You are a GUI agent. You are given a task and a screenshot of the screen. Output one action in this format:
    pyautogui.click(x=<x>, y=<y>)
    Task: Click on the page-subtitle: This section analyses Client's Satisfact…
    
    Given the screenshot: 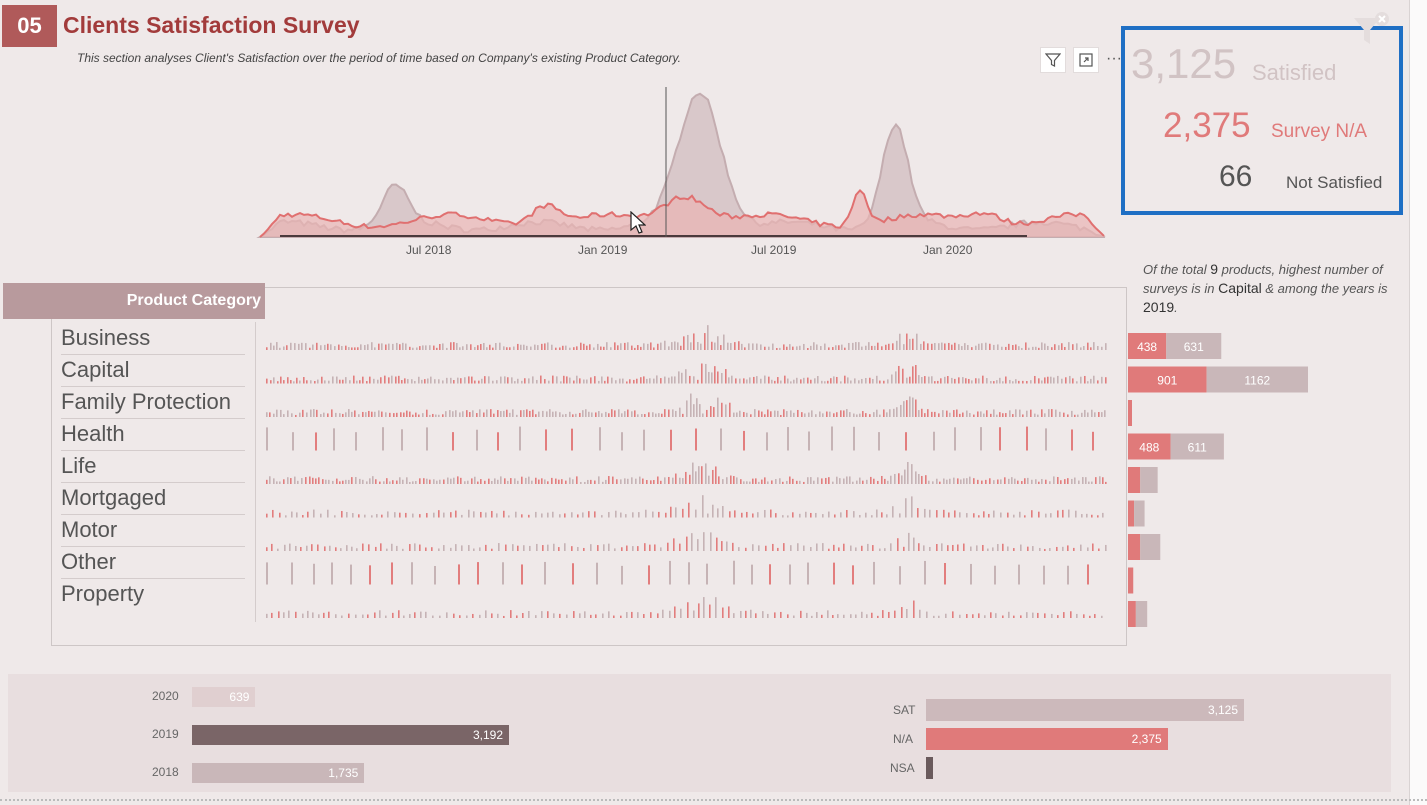 What is the action you would take?
    pyautogui.click(x=379, y=58)
    